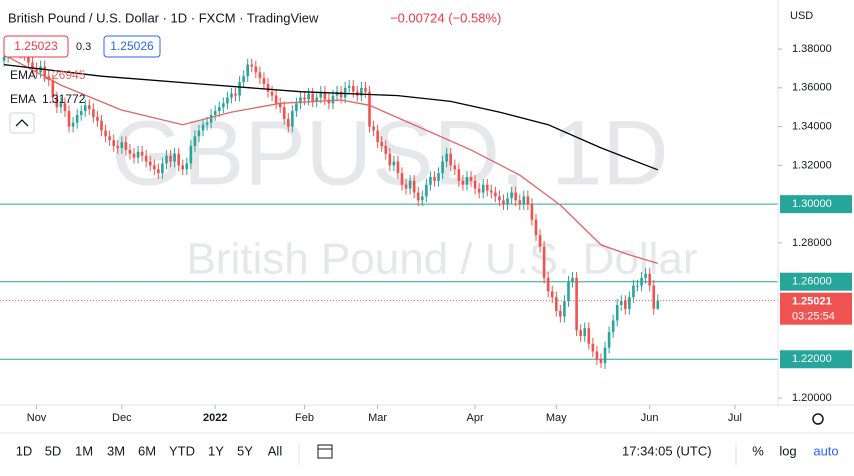 The width and height of the screenshot is (854, 476). What do you see at coordinates (64, 99) in the screenshot?
I see `indicator-value: 1.31772` at bounding box center [64, 99].